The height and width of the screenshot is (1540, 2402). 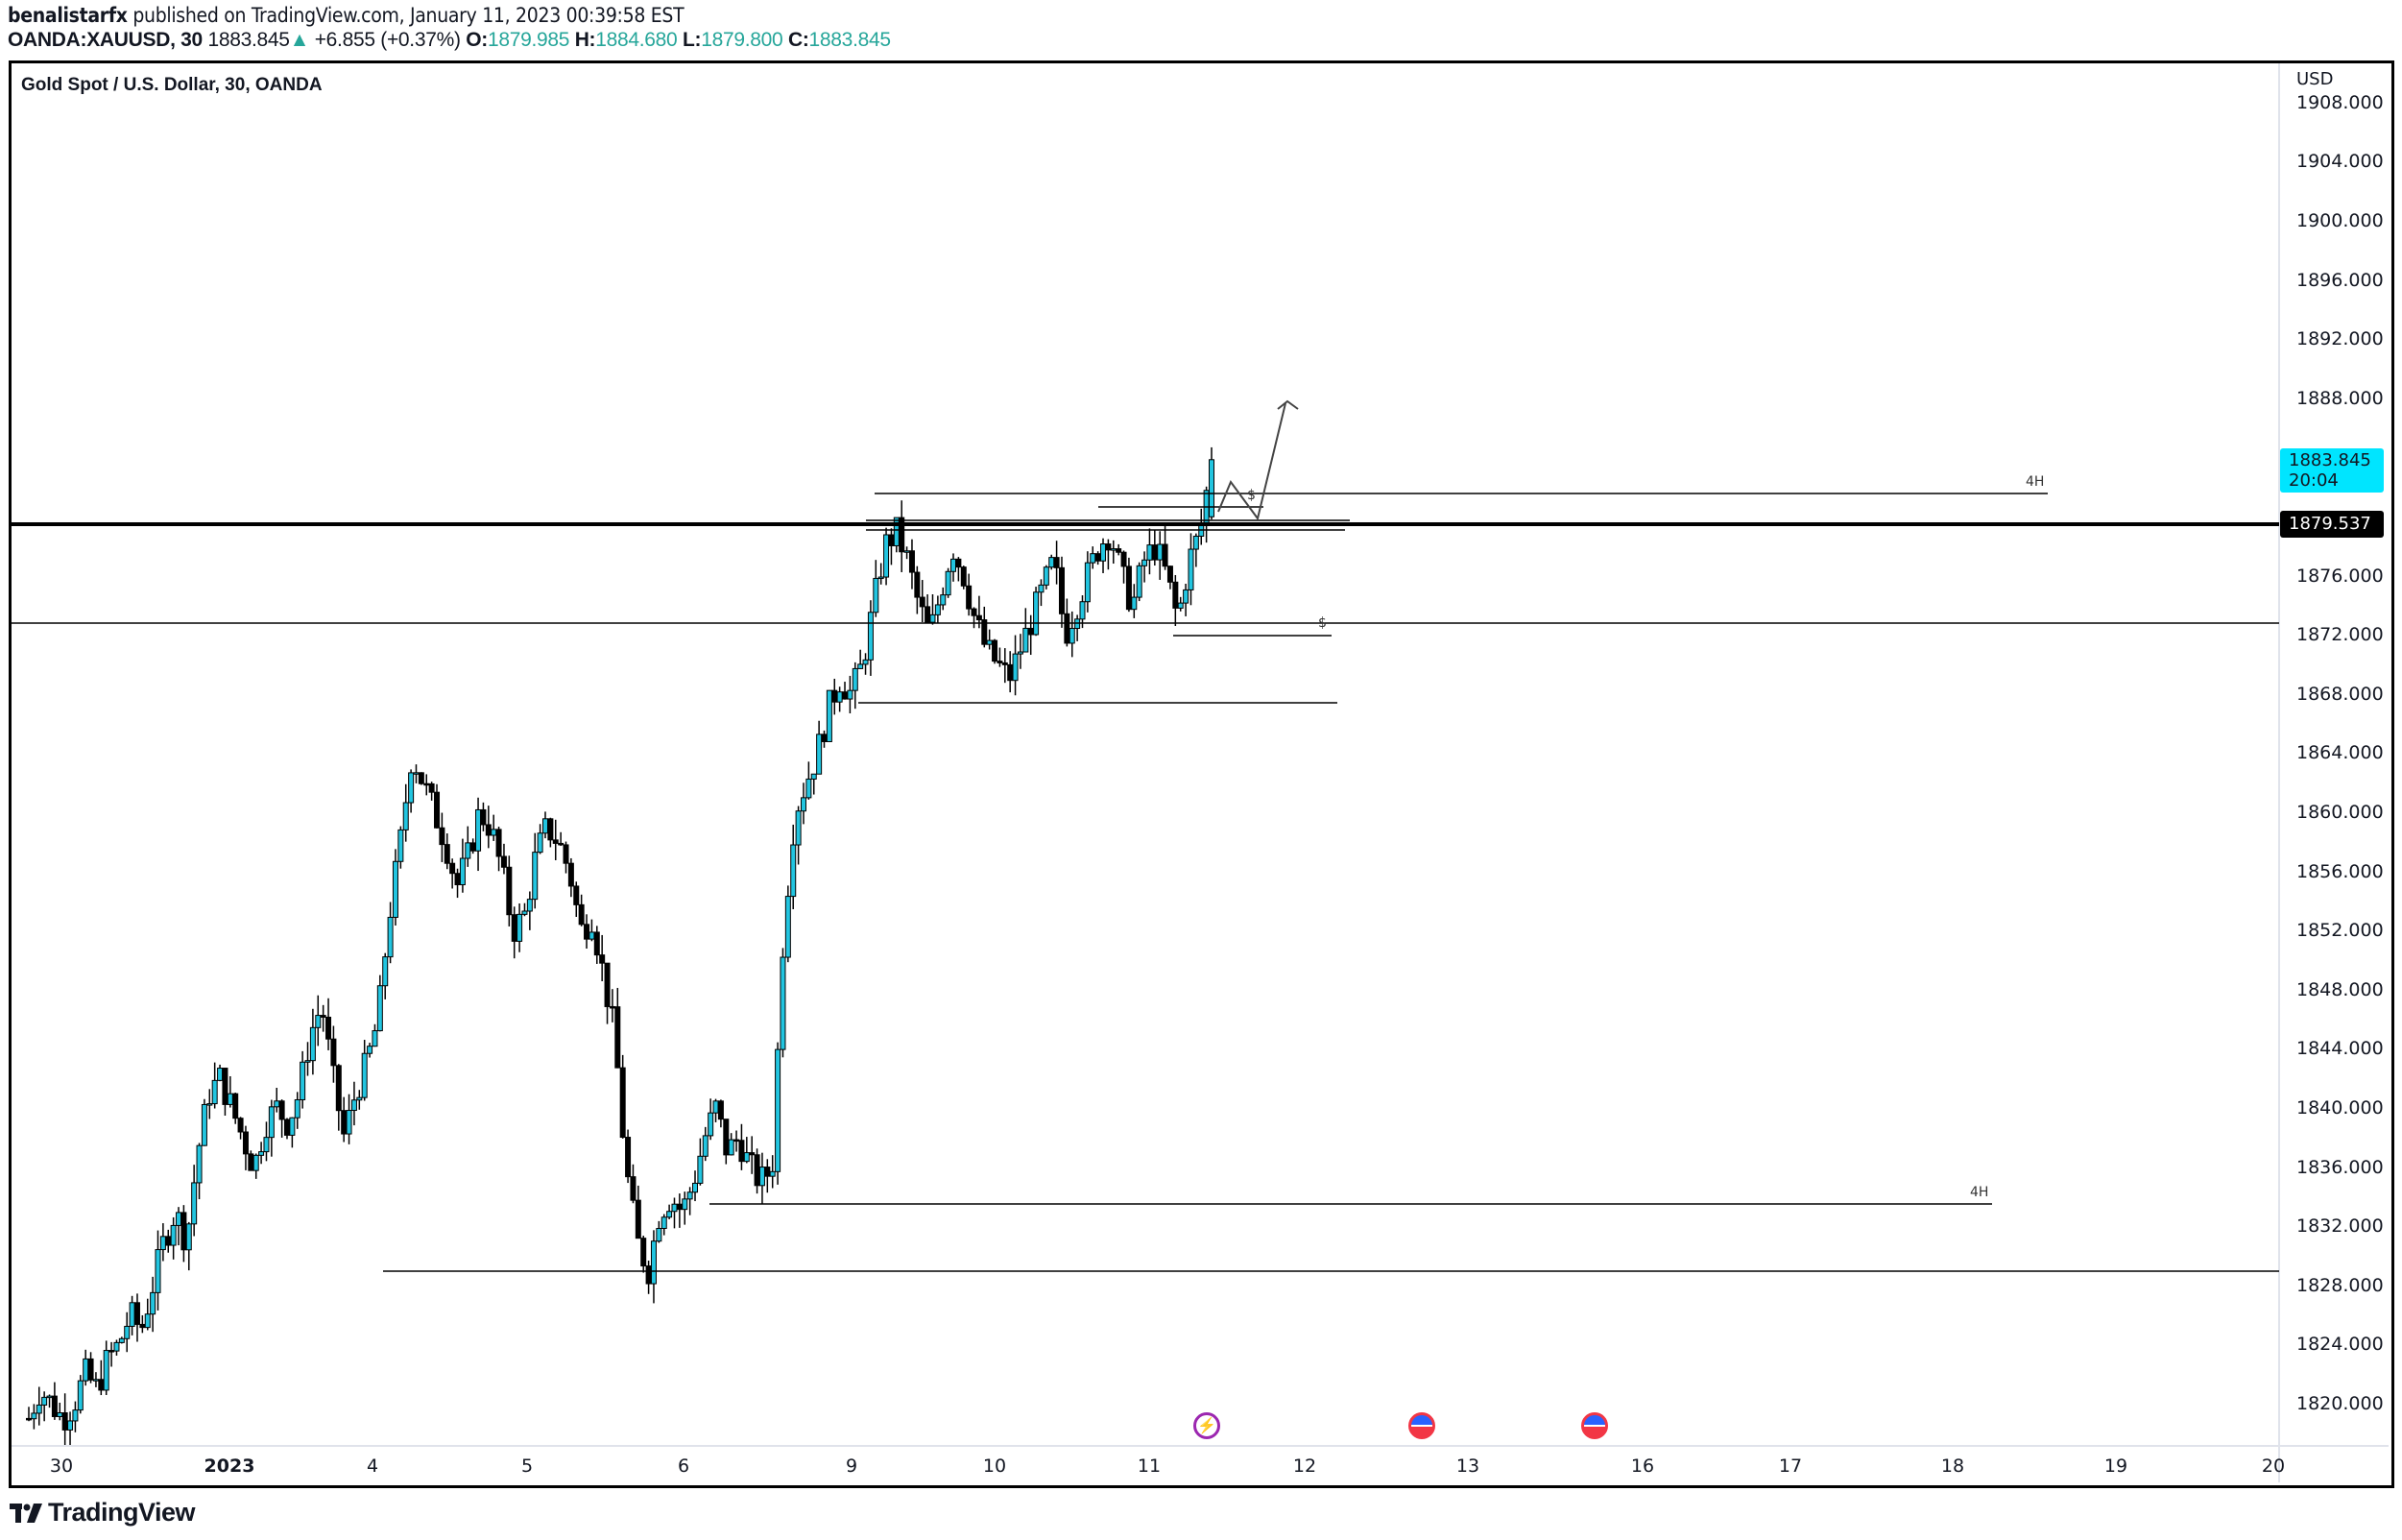 I want to click on time-tick-label: 12, so click(x=1304, y=1466).